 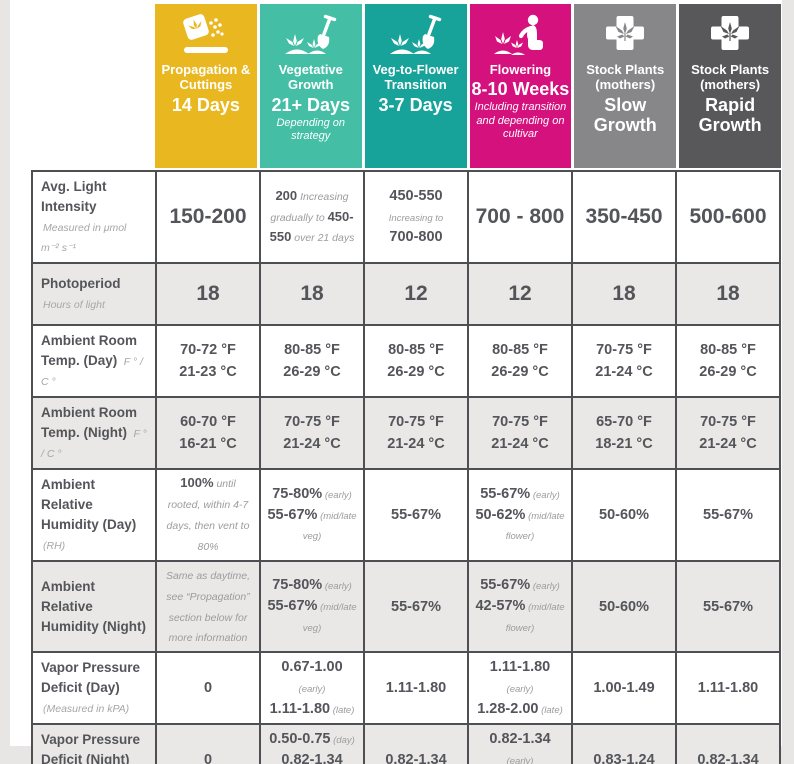 I want to click on value-cell: 65-70 °F 18-21 °C, so click(x=624, y=433).